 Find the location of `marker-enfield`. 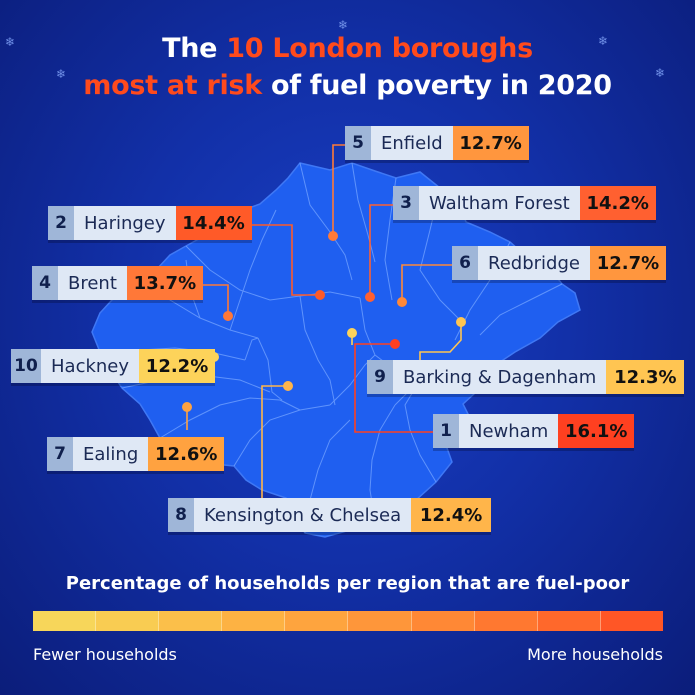

marker-enfield is located at coordinates (333, 236).